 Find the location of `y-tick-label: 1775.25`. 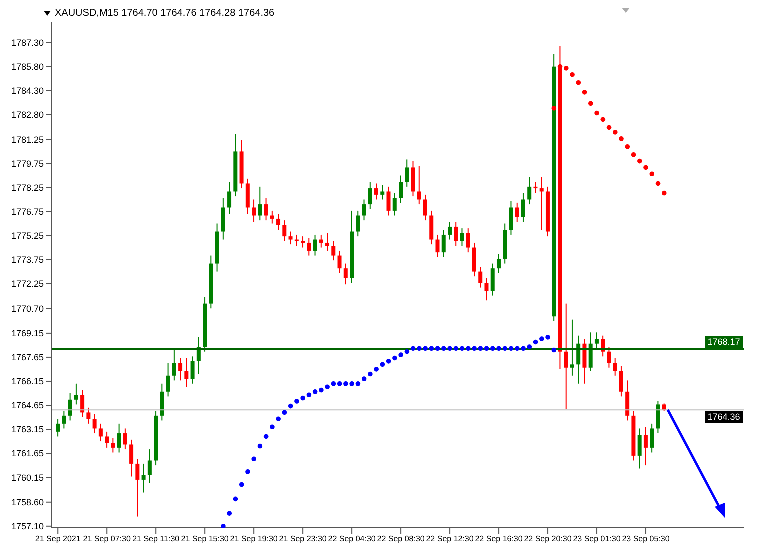

y-tick-label: 1775.25 is located at coordinates (27, 235).